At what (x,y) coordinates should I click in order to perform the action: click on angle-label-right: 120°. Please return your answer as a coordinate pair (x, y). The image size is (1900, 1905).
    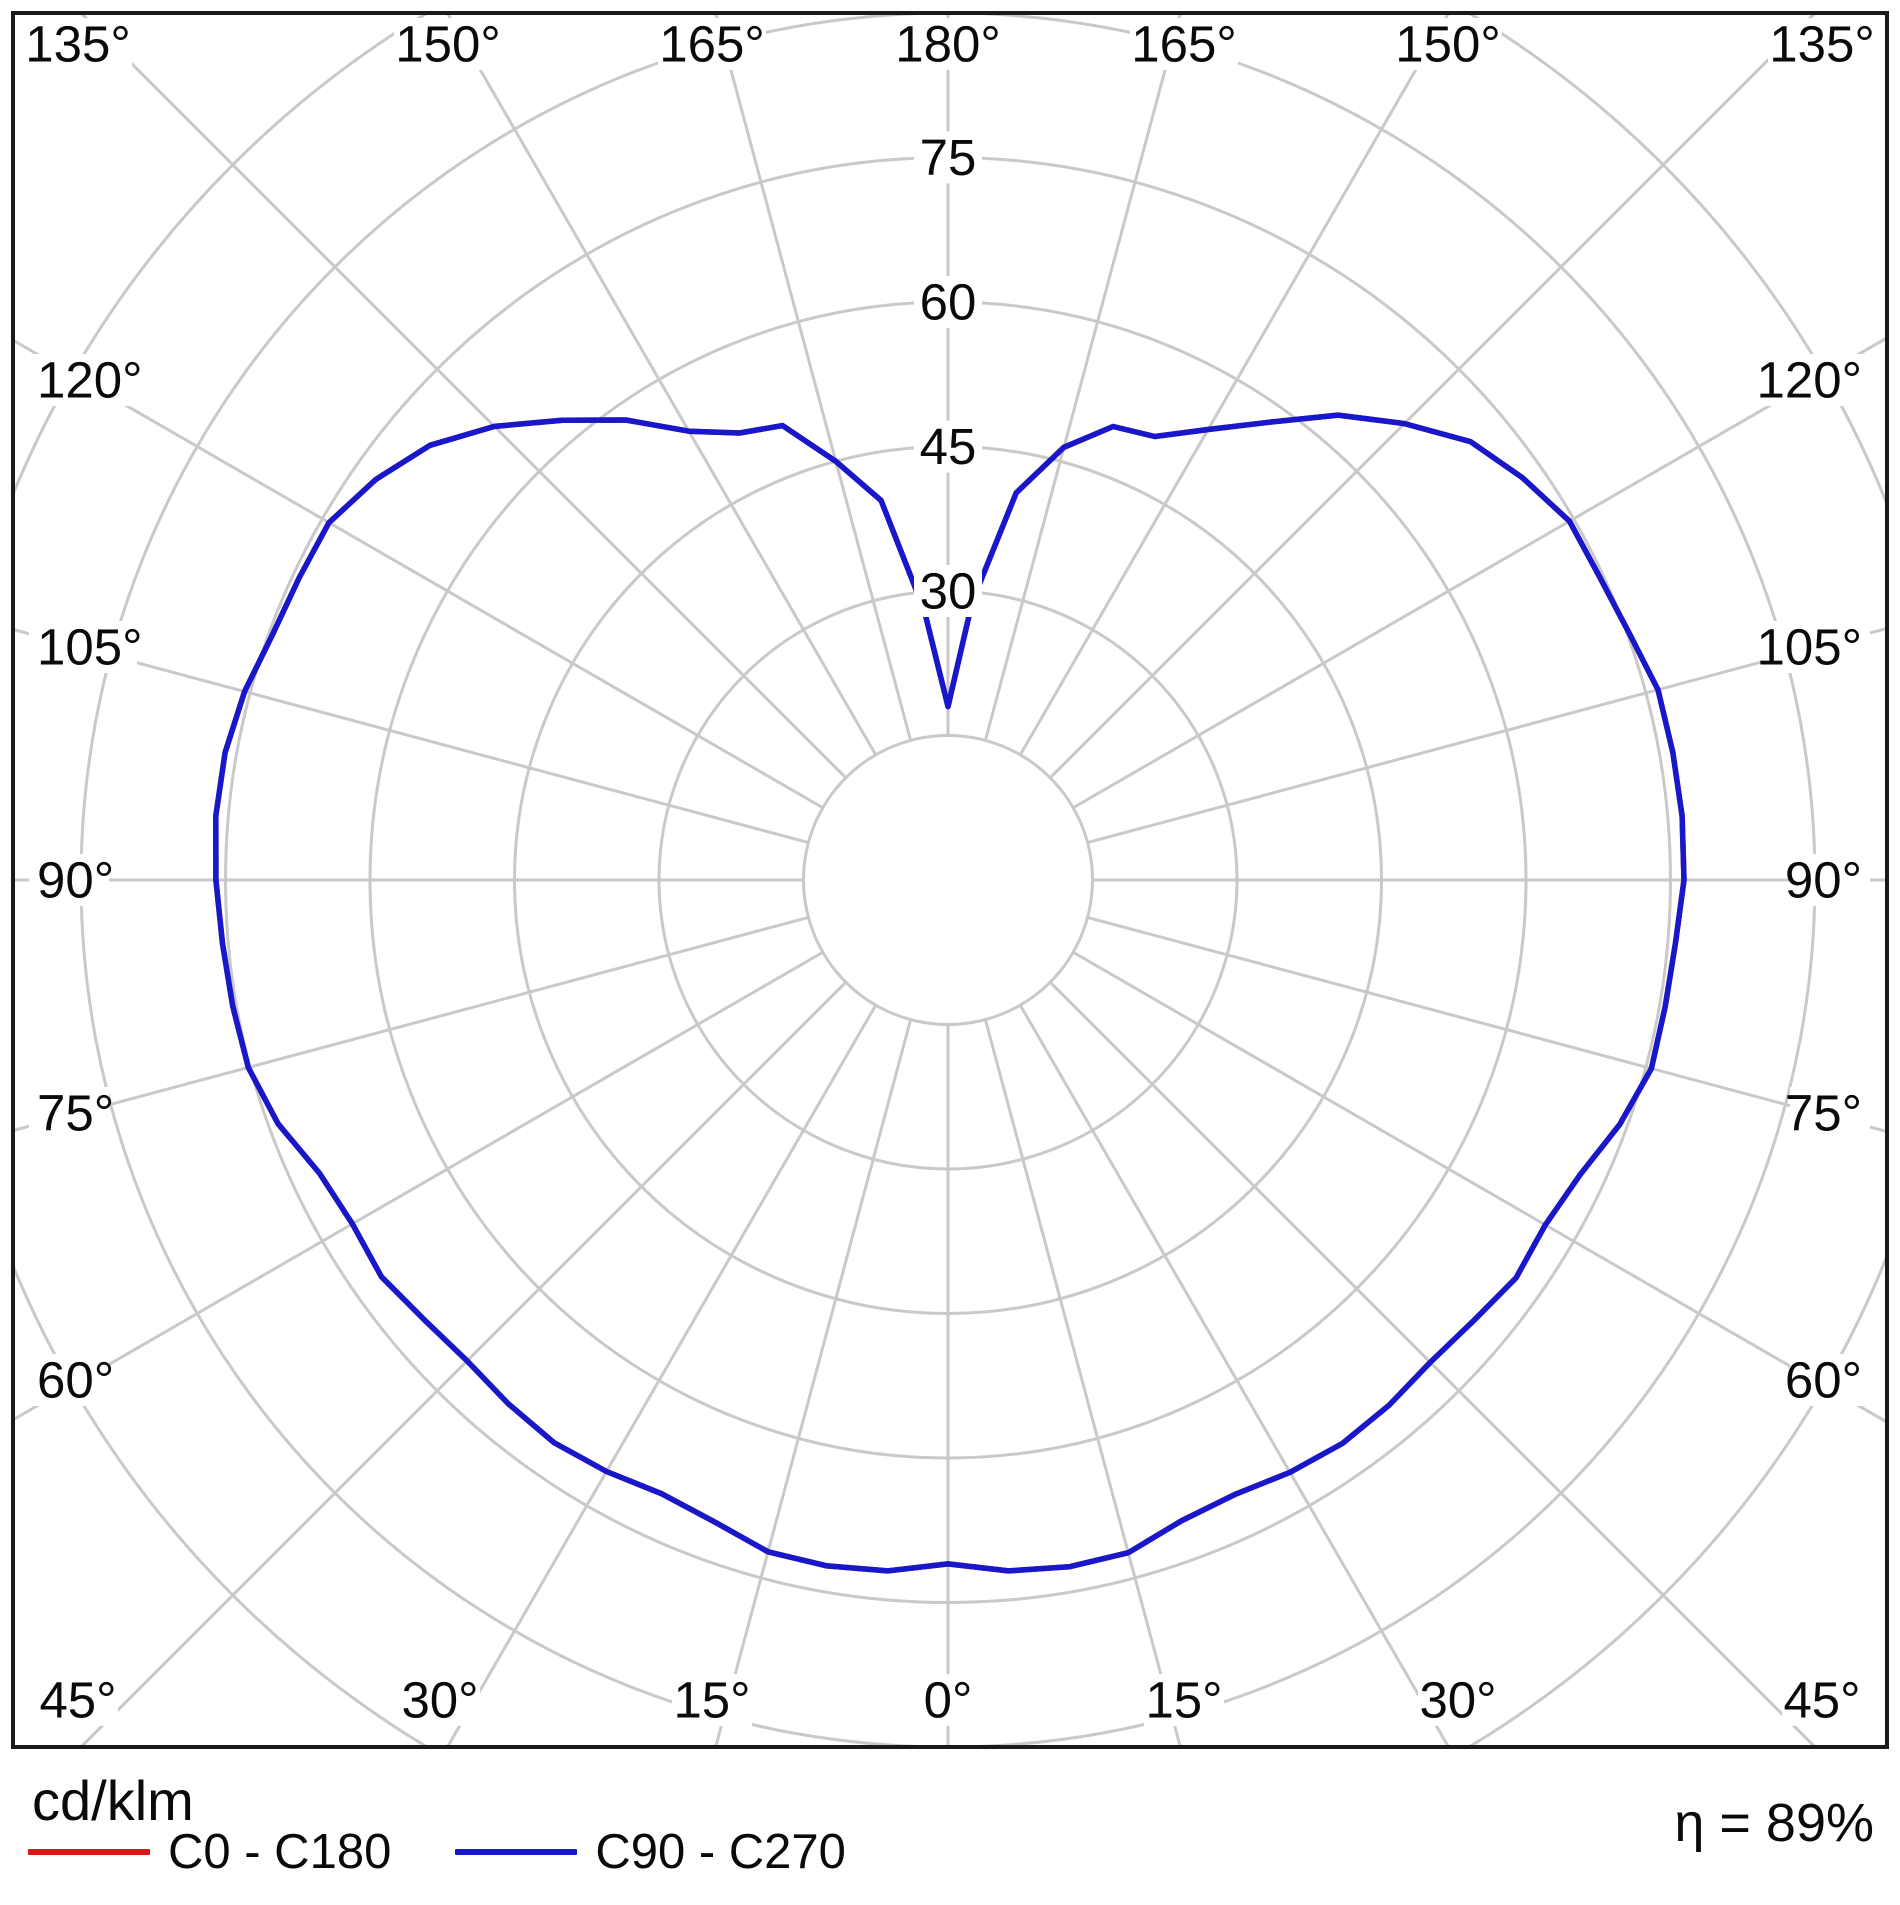
    Looking at the image, I should click on (1810, 380).